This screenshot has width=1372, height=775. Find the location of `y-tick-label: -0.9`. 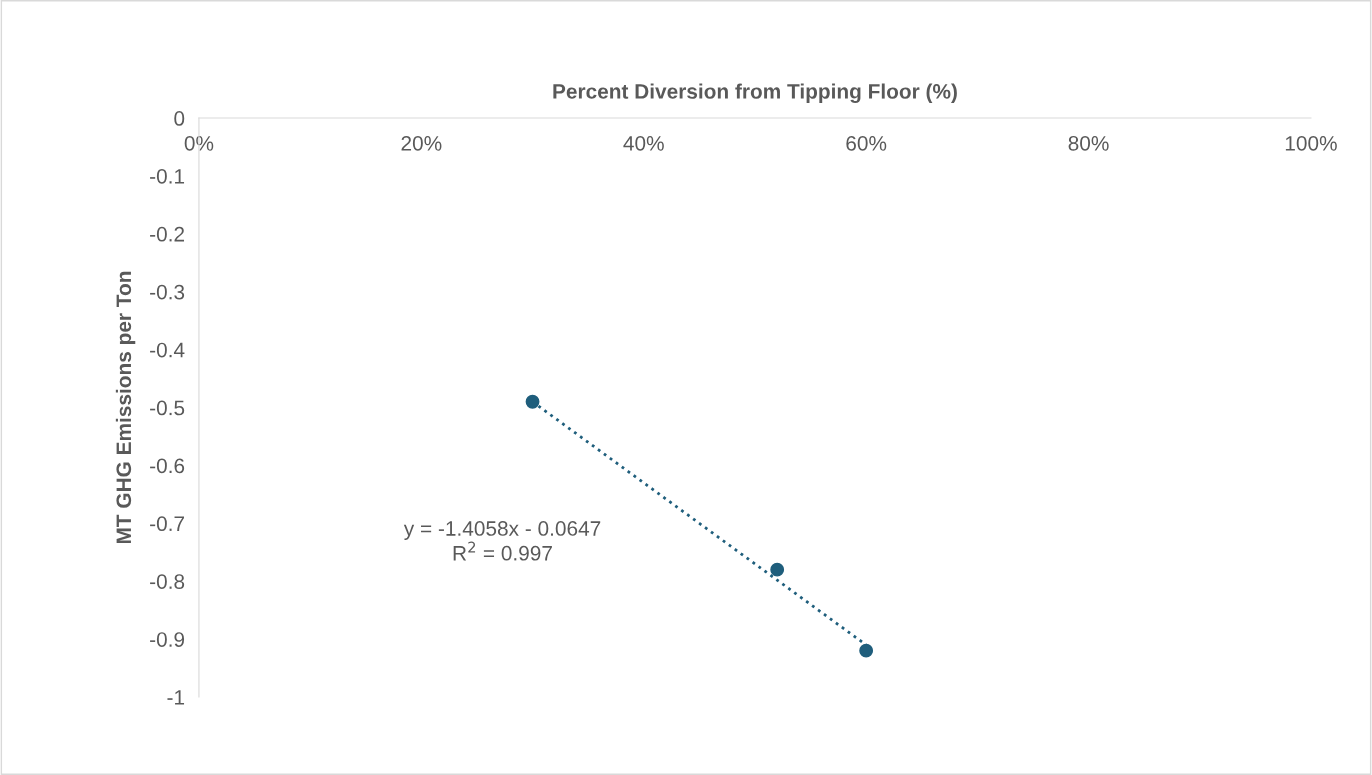

y-tick-label: -0.9 is located at coordinates (167, 639).